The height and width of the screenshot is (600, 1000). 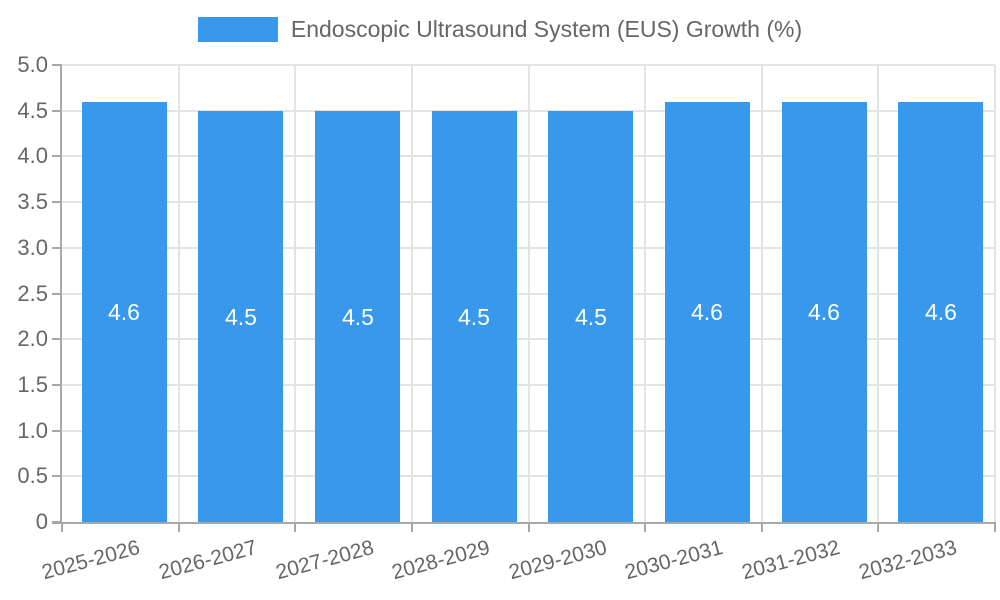 What do you see at coordinates (907, 560) in the screenshot?
I see `x-tick-label: 2032-2033` at bounding box center [907, 560].